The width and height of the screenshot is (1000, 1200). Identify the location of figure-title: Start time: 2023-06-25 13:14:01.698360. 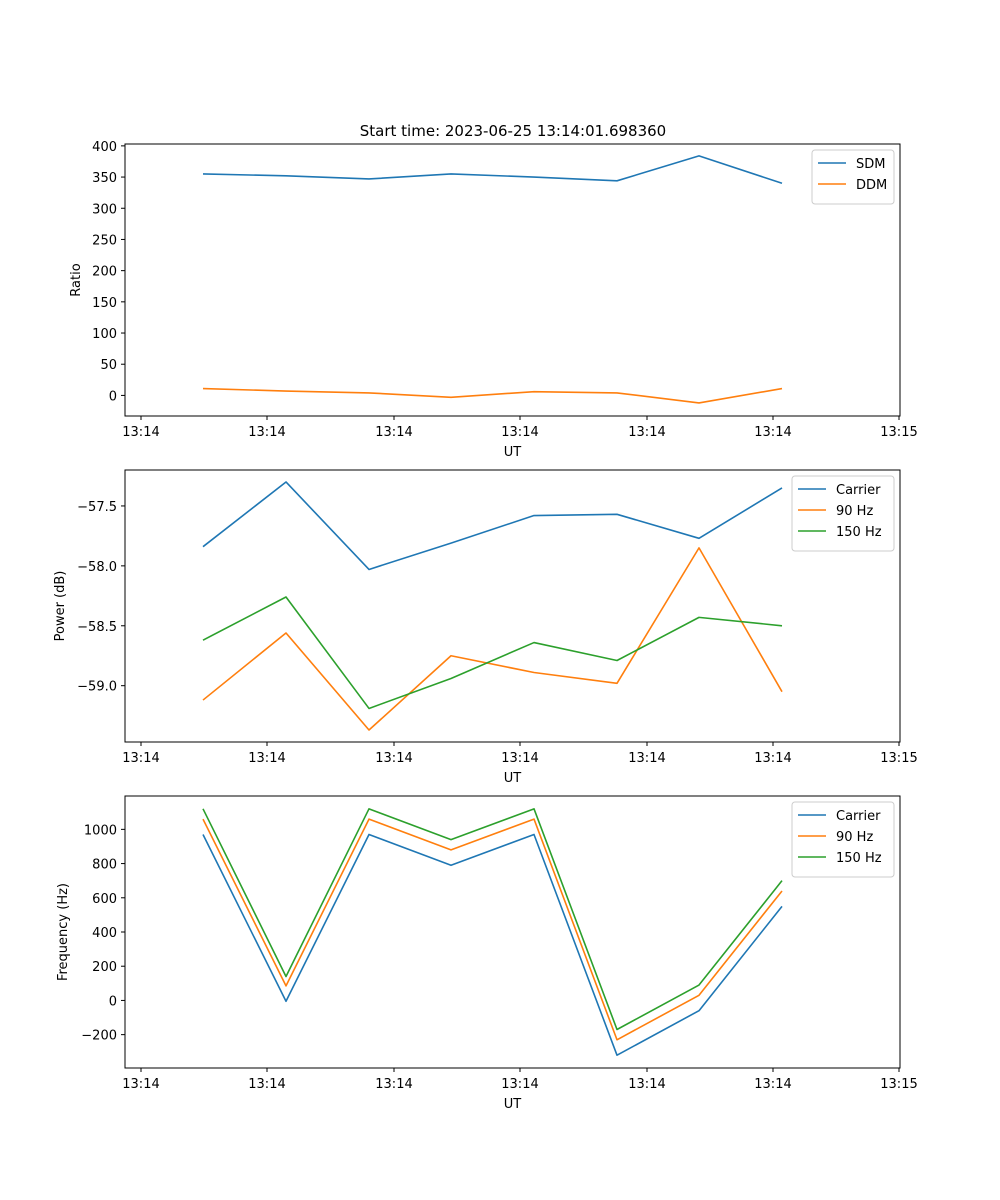
(513, 131).